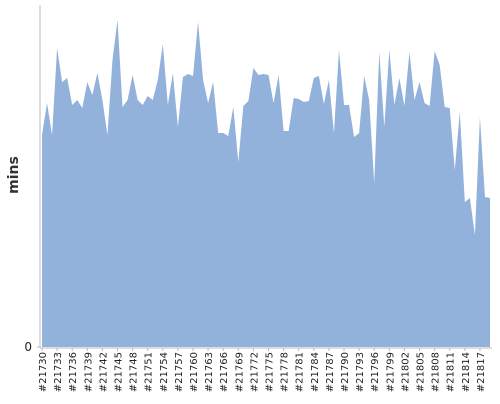 Image resolution: width=500 pixels, height=404 pixels. I want to click on x-tick-label: #21757, so click(179, 372).